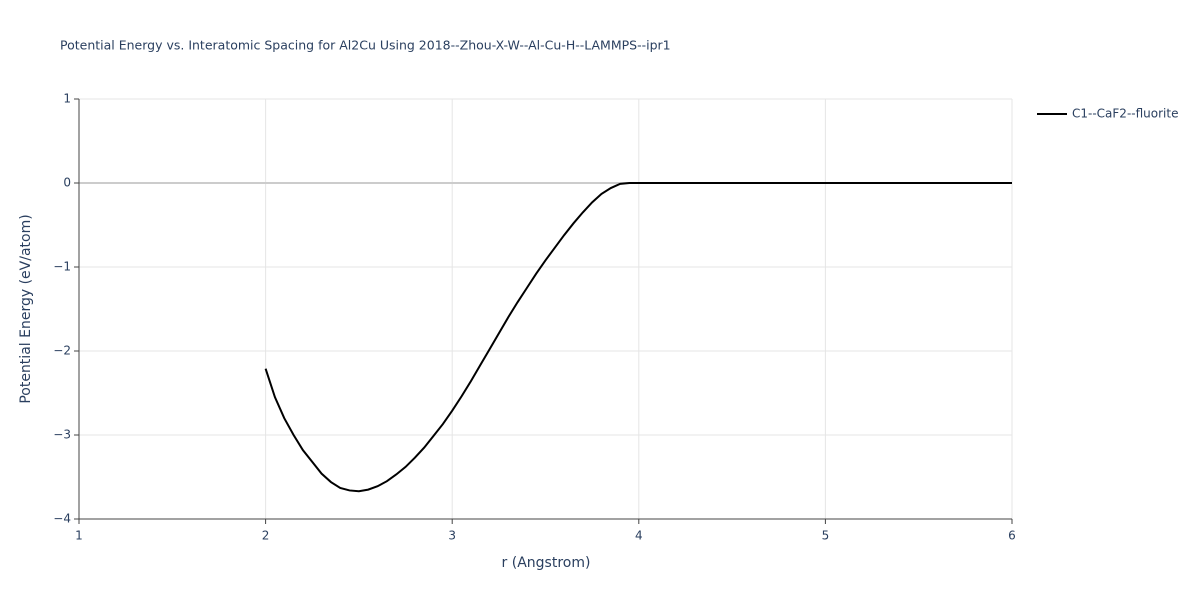 The height and width of the screenshot is (604, 1200). Describe the element at coordinates (1012, 536) in the screenshot. I see `x-tick-label: 6` at that location.